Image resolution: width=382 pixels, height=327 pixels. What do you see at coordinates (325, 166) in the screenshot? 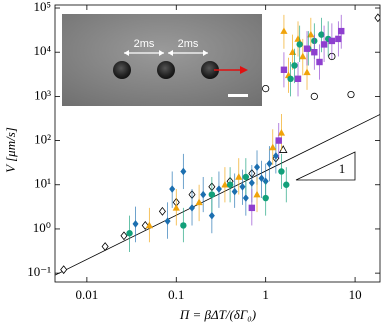
I see `slope-triangle` at bounding box center [325, 166].